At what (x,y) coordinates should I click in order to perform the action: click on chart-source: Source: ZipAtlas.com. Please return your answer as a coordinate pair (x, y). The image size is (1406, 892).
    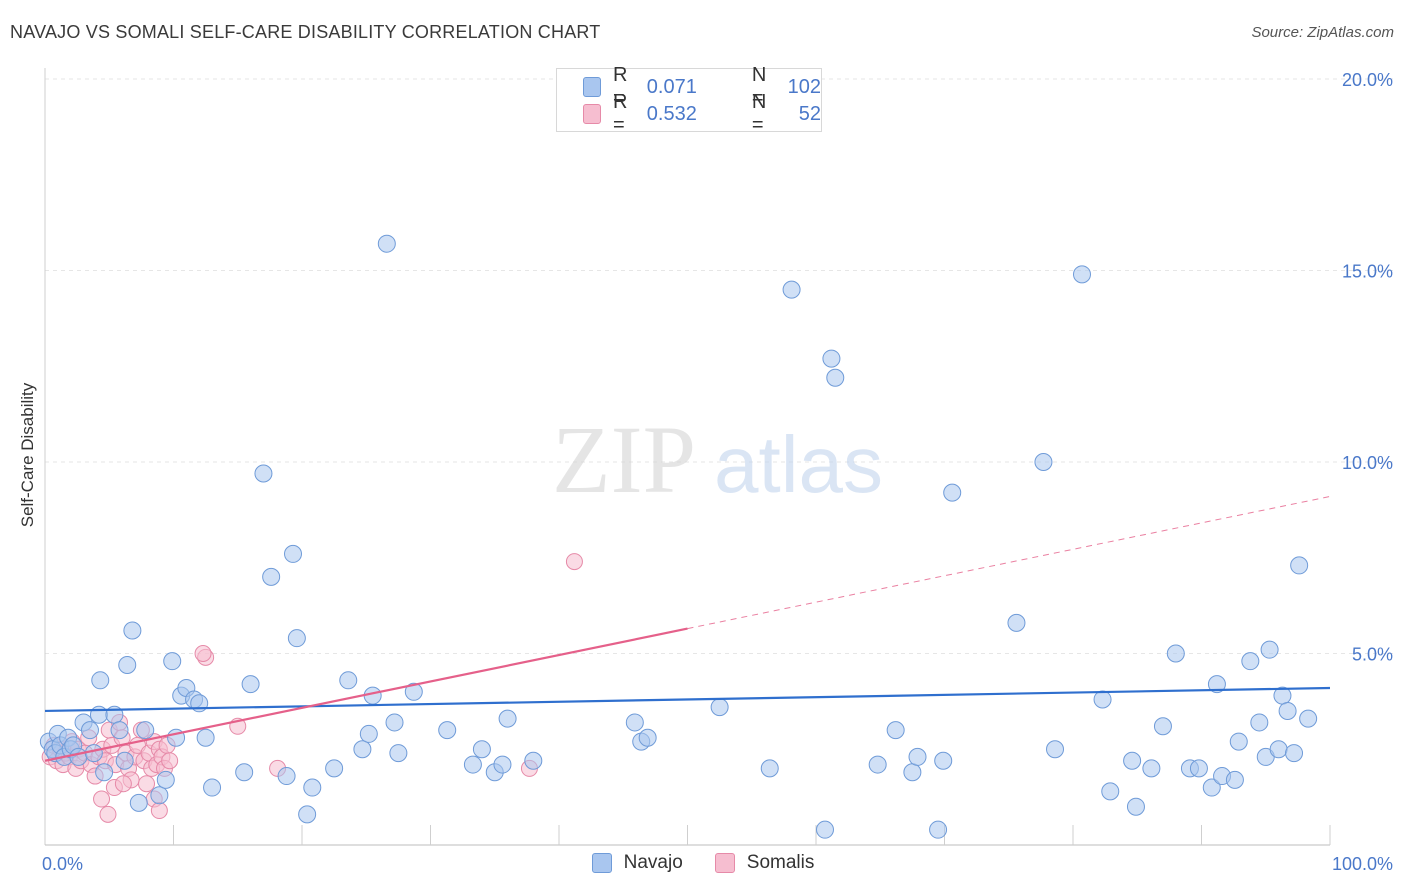
    Looking at the image, I should click on (1322, 32).